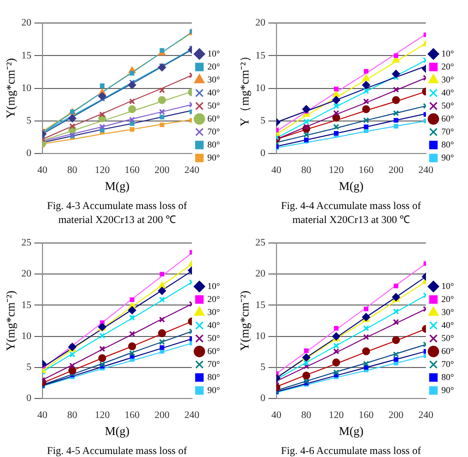 This screenshot has height=457, width=468. What do you see at coordinates (351, 221) in the screenshot?
I see `text: material X20Cr13 at 300 ℃` at bounding box center [351, 221].